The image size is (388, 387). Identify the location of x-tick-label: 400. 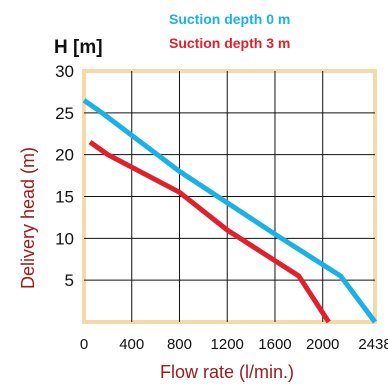
(131, 344).